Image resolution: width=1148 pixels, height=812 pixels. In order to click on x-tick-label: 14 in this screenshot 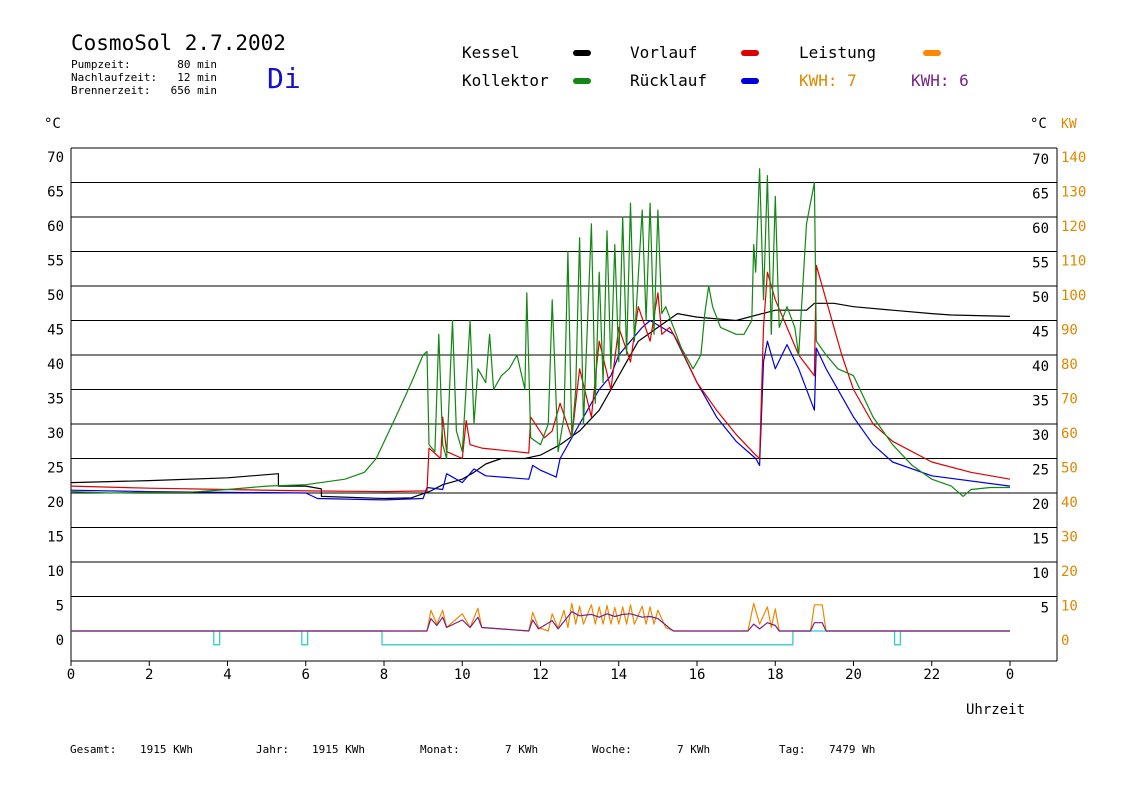, I will do `click(618, 675)`.